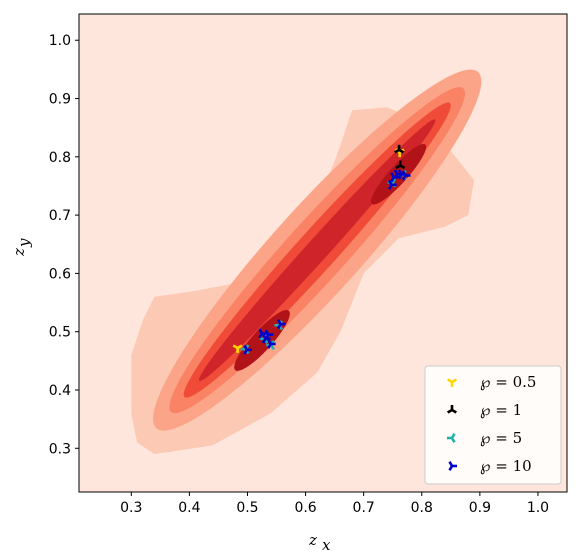  I want to click on legend: ℘ = 0.5 ℘ = 1 ℘ = 5 ℘ = 10, so click(493, 425).